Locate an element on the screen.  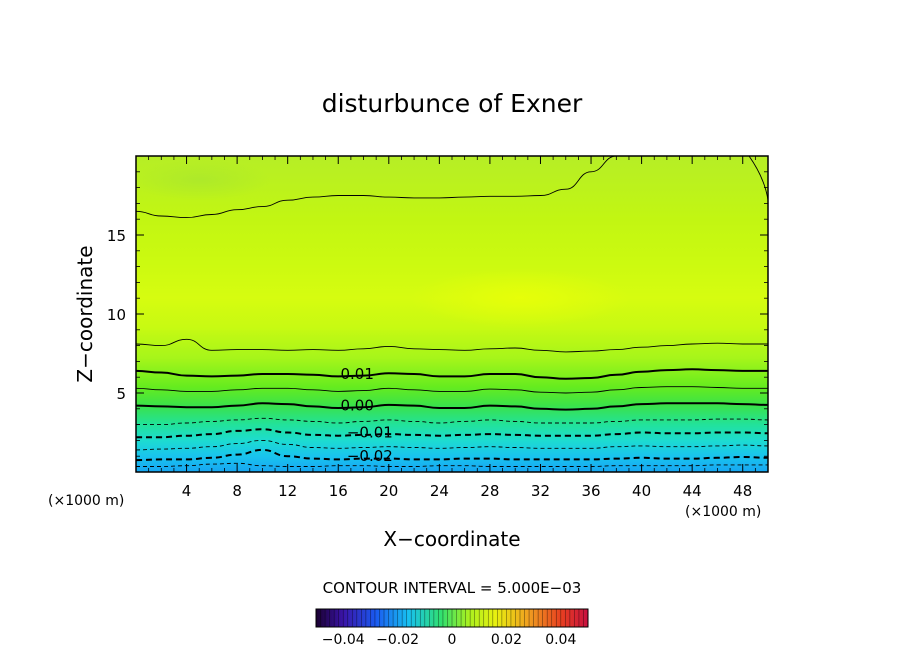
field-upper-left-region is located at coordinates (203, 180).